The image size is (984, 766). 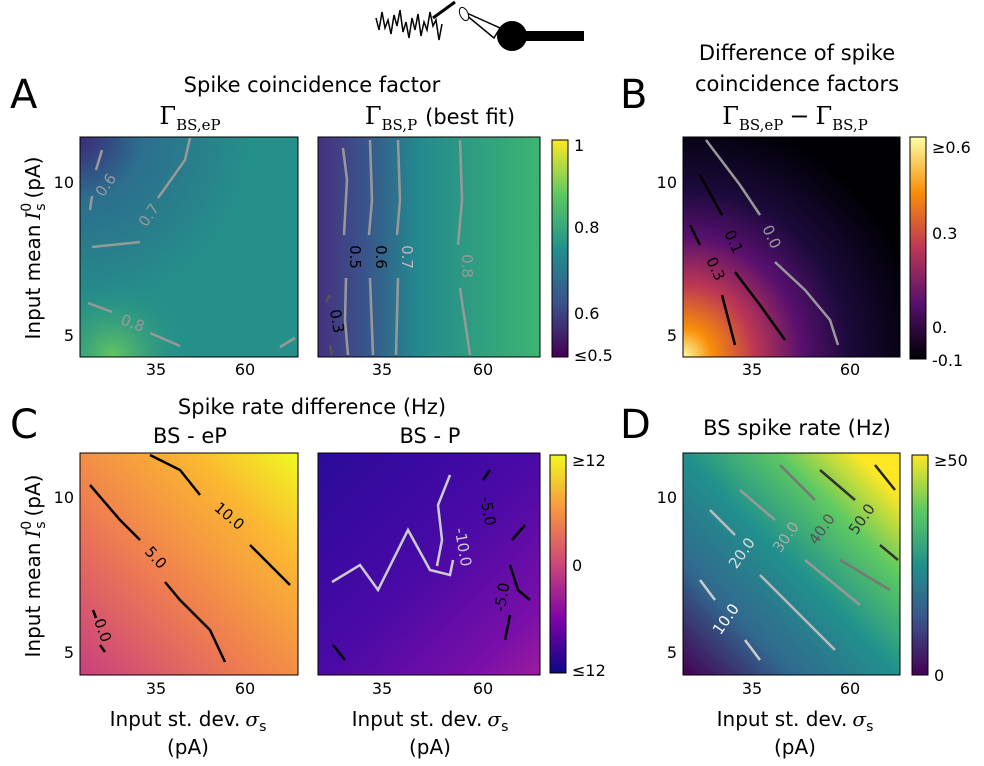 I want to click on subplot-title: ΓBS,eP − ΓBS,P, so click(x=795, y=118).